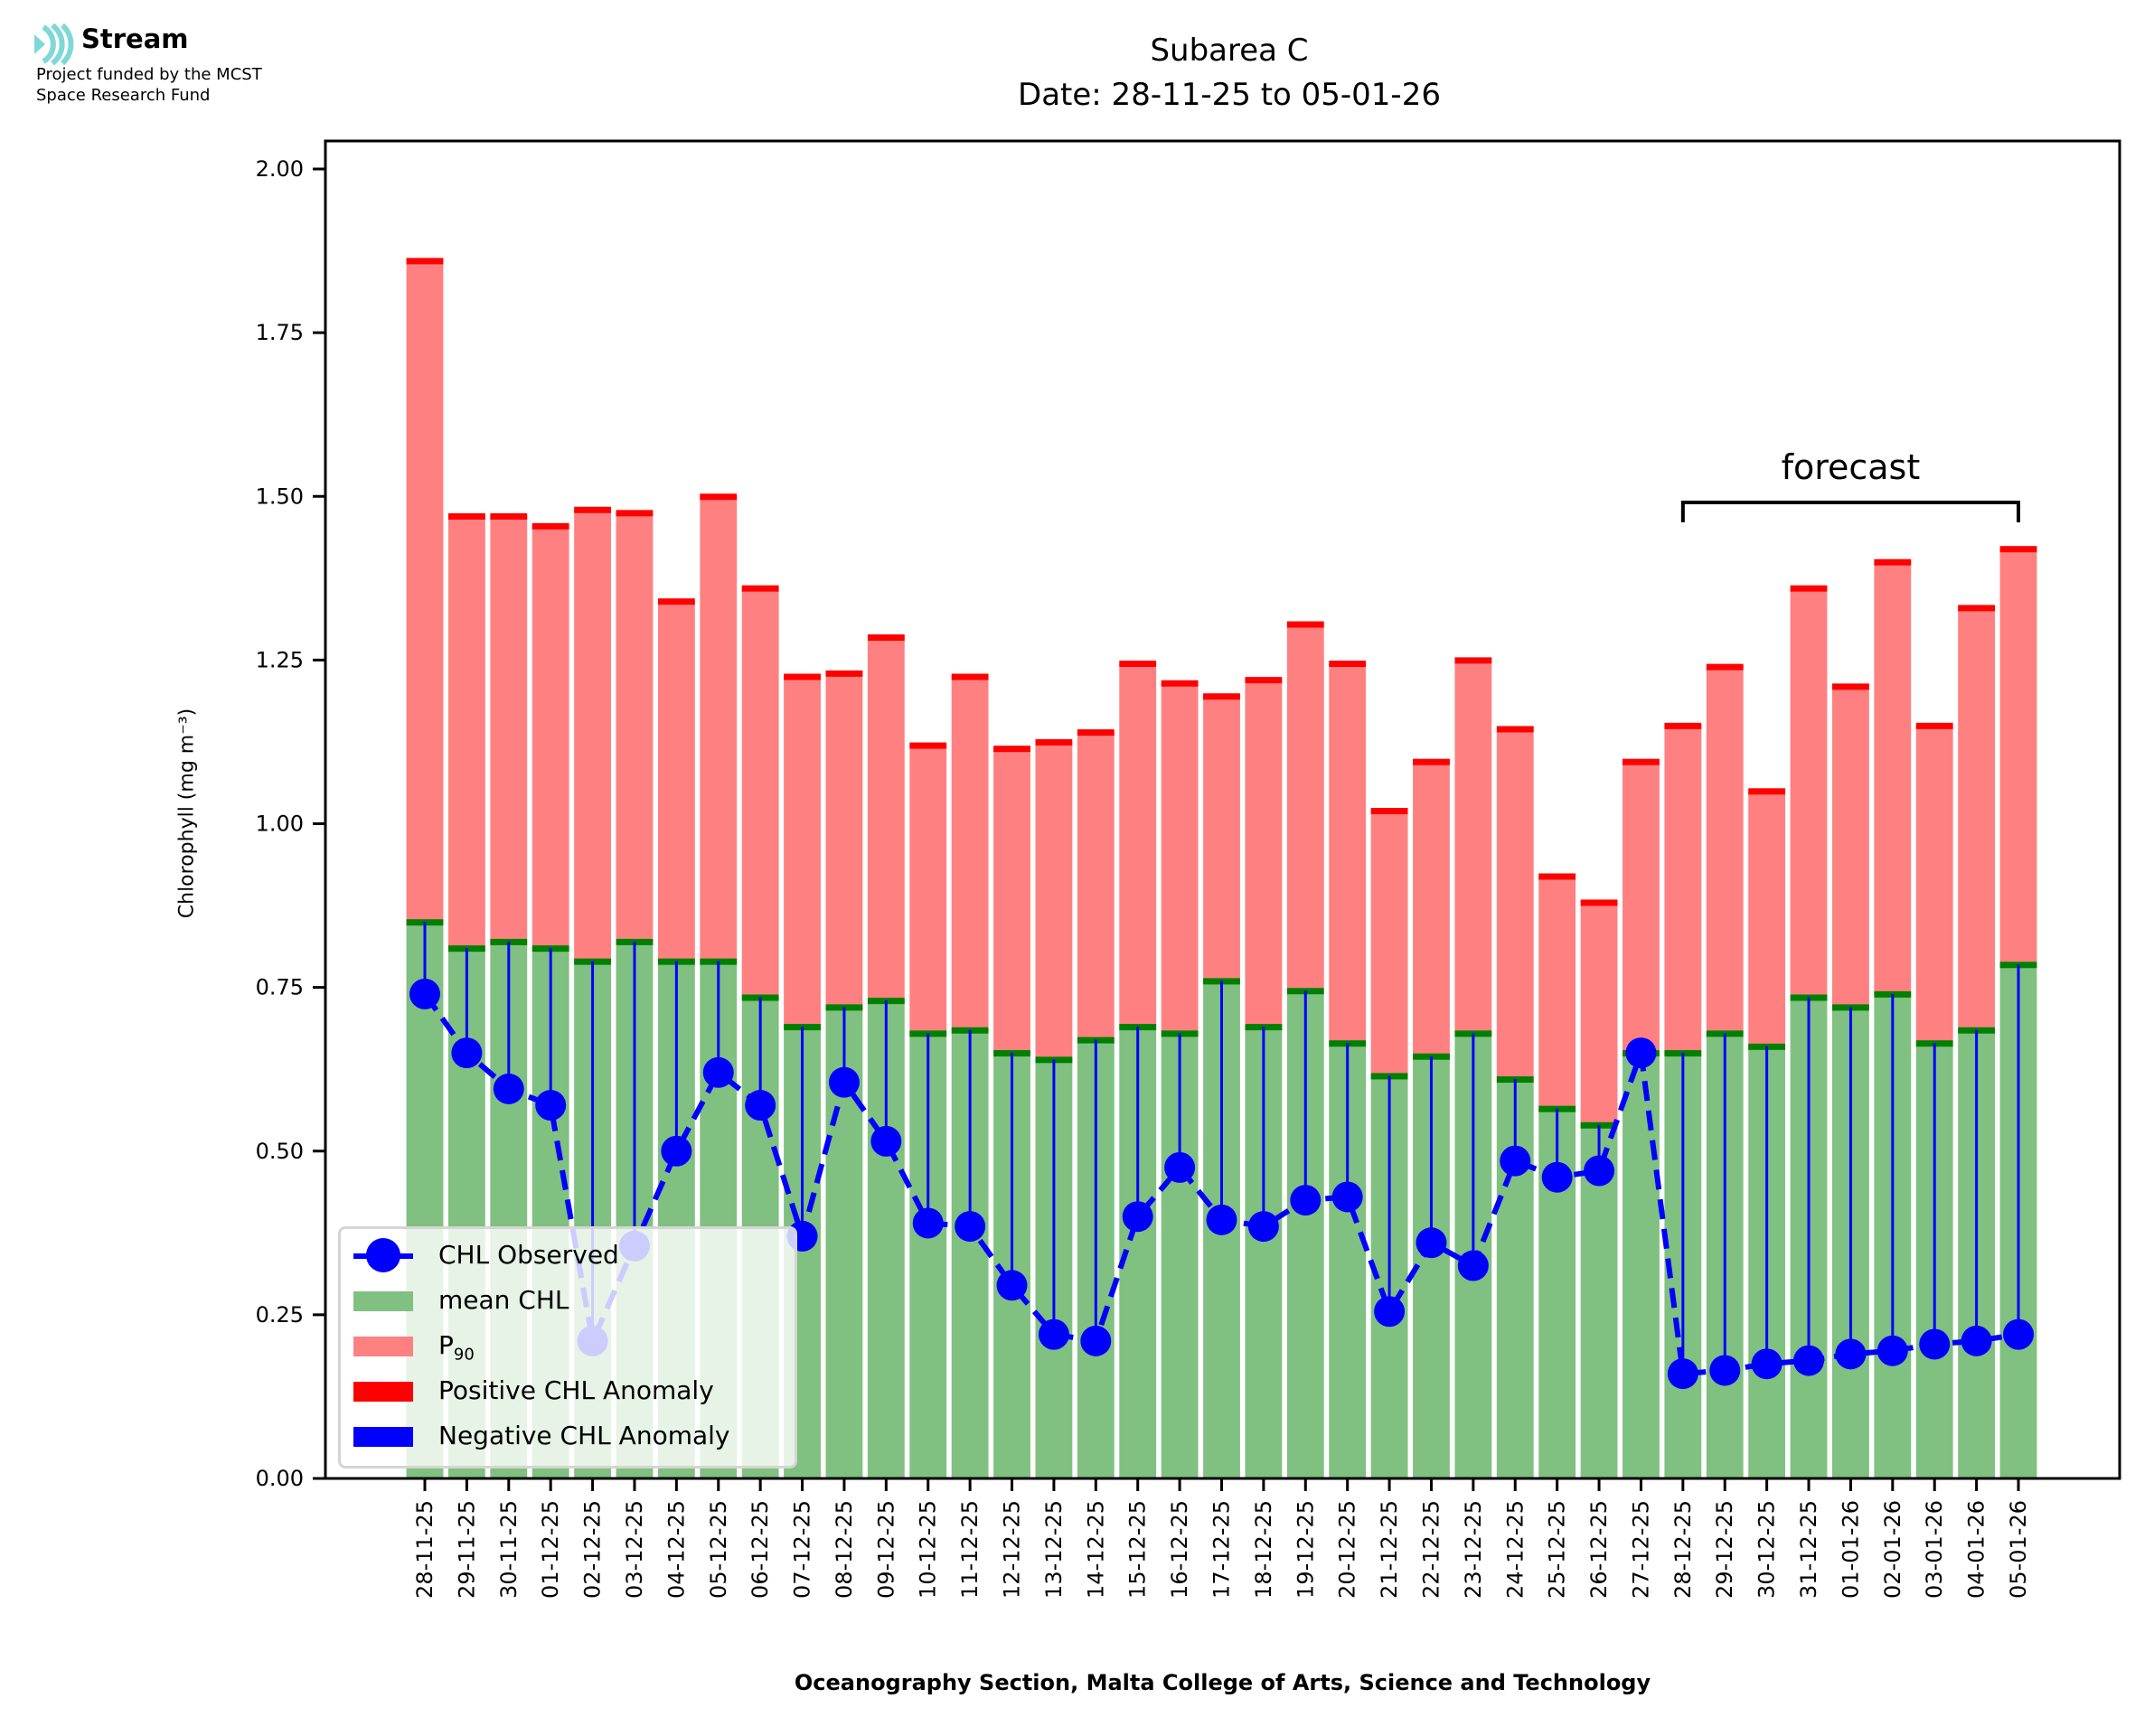 The height and width of the screenshot is (1736, 2154). What do you see at coordinates (885, 1550) in the screenshot?
I see `x-tick-label: 09-12-25` at bounding box center [885, 1550].